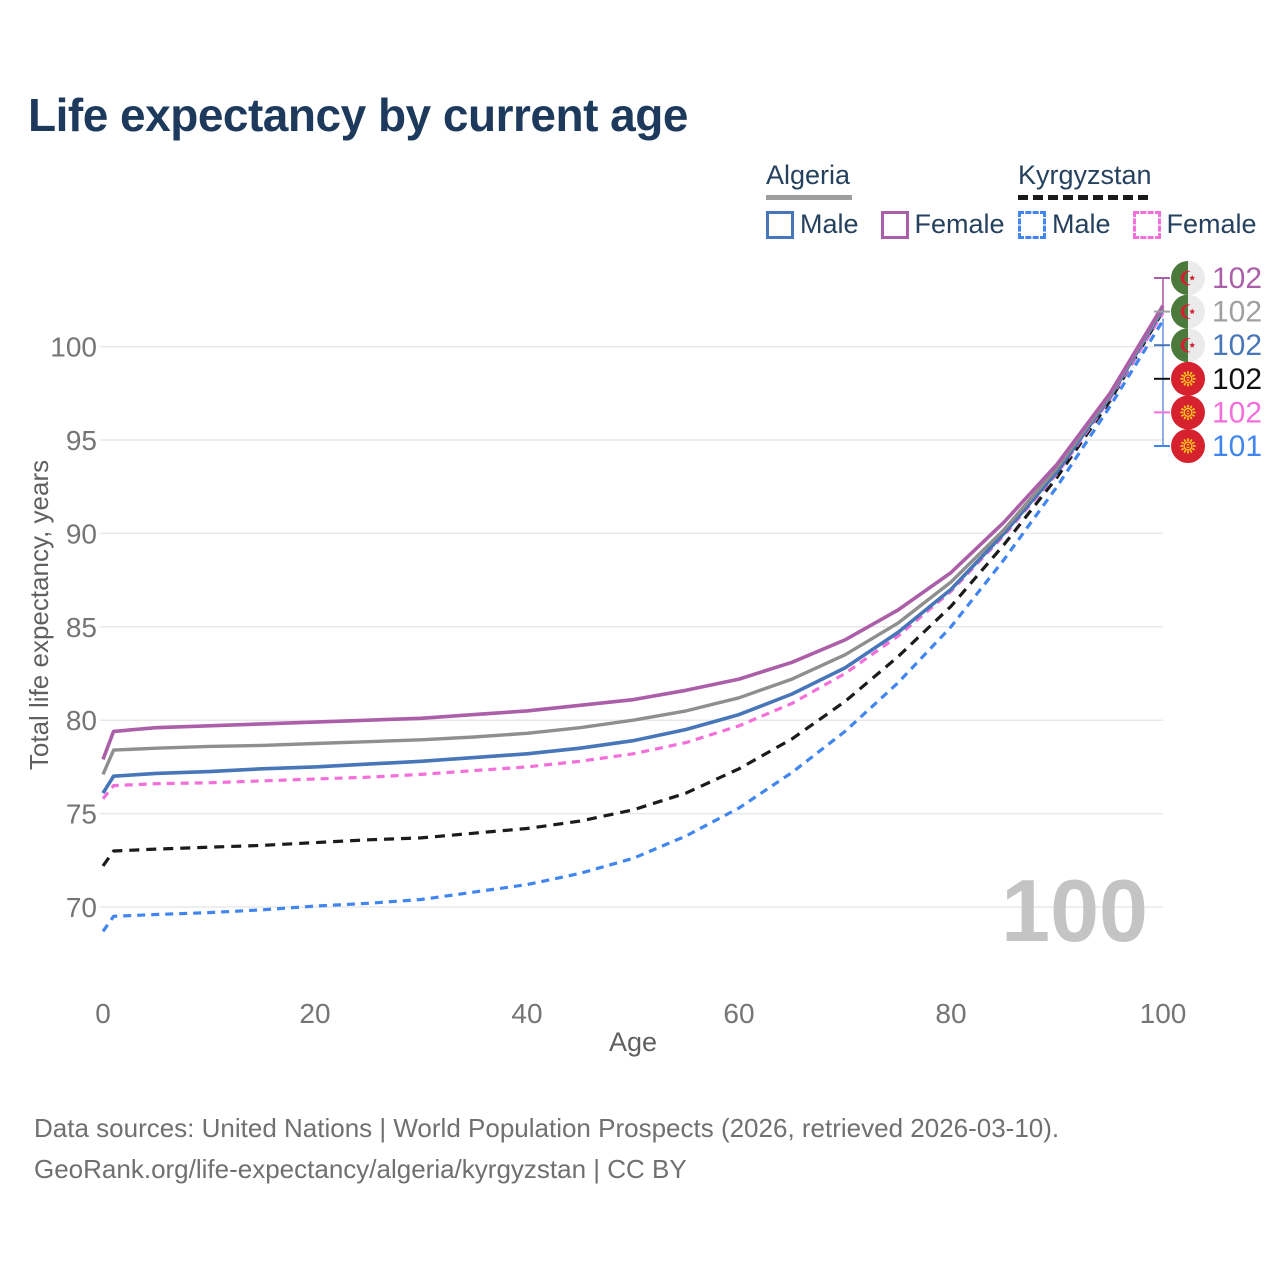 The width and height of the screenshot is (1280, 1280). What do you see at coordinates (1237, 278) in the screenshot?
I see `end-value-label-0: 102` at bounding box center [1237, 278].